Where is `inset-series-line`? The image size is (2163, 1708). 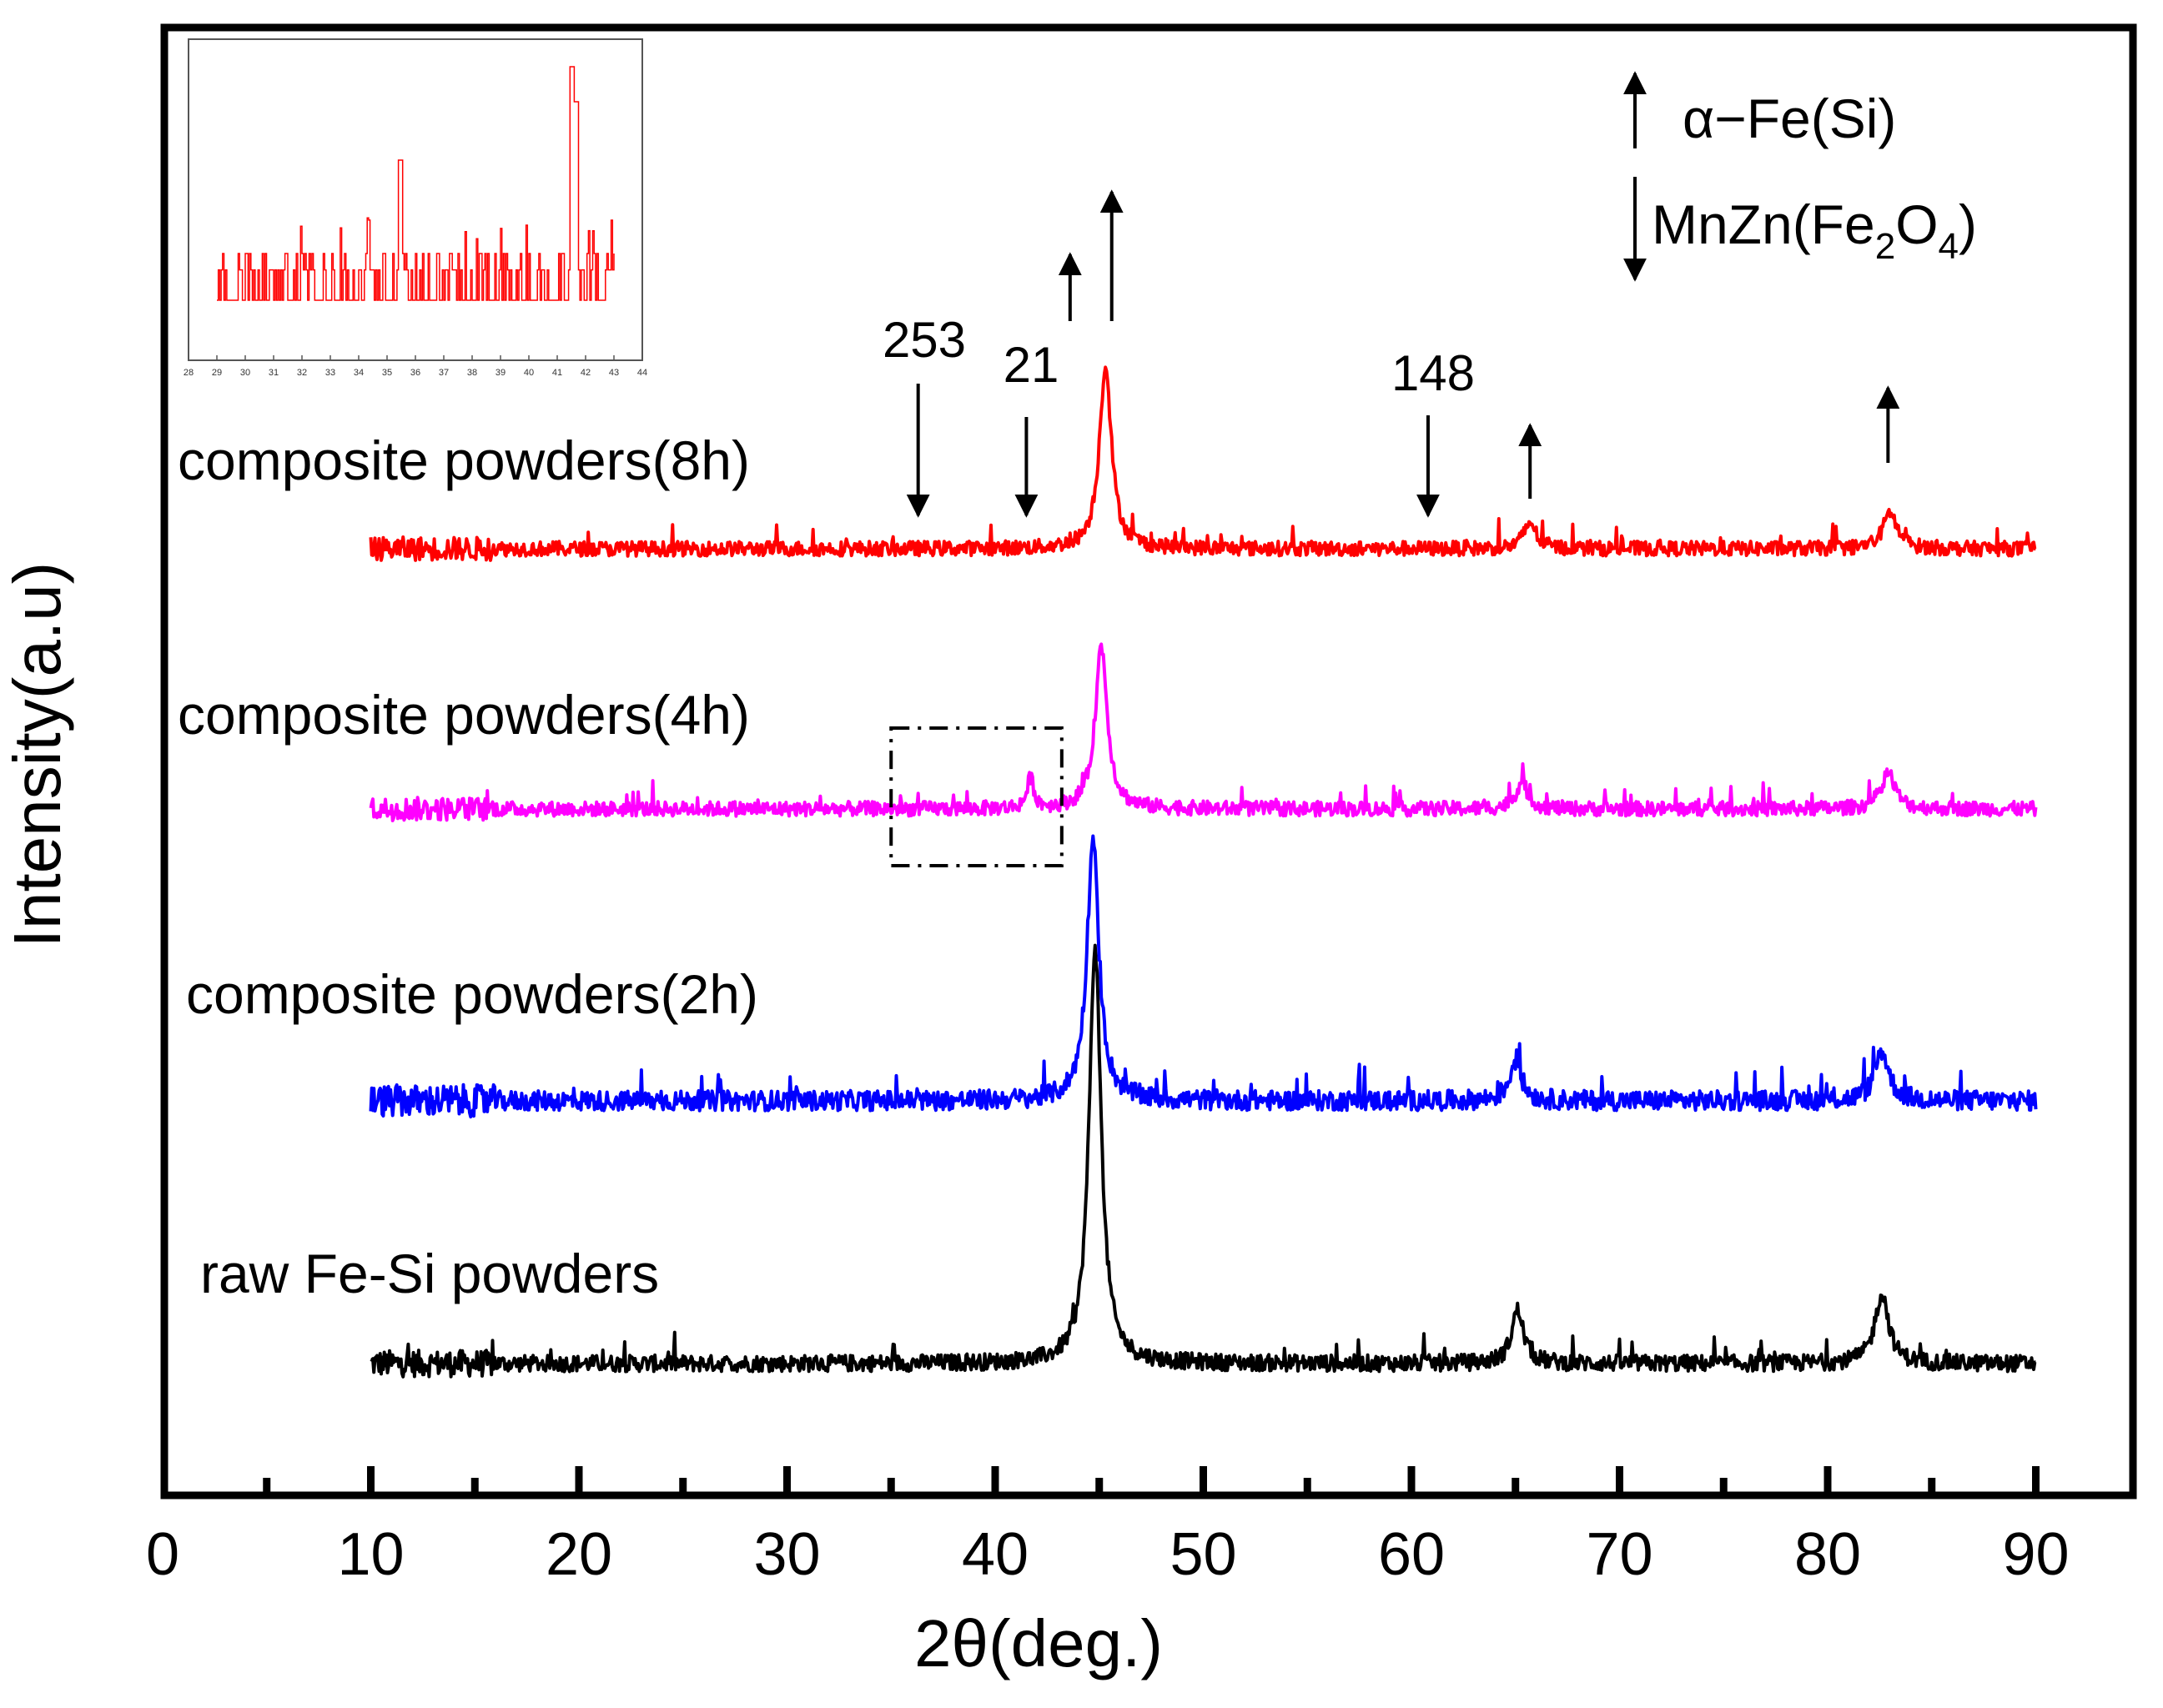
inset-series-line is located at coordinates (416, 183).